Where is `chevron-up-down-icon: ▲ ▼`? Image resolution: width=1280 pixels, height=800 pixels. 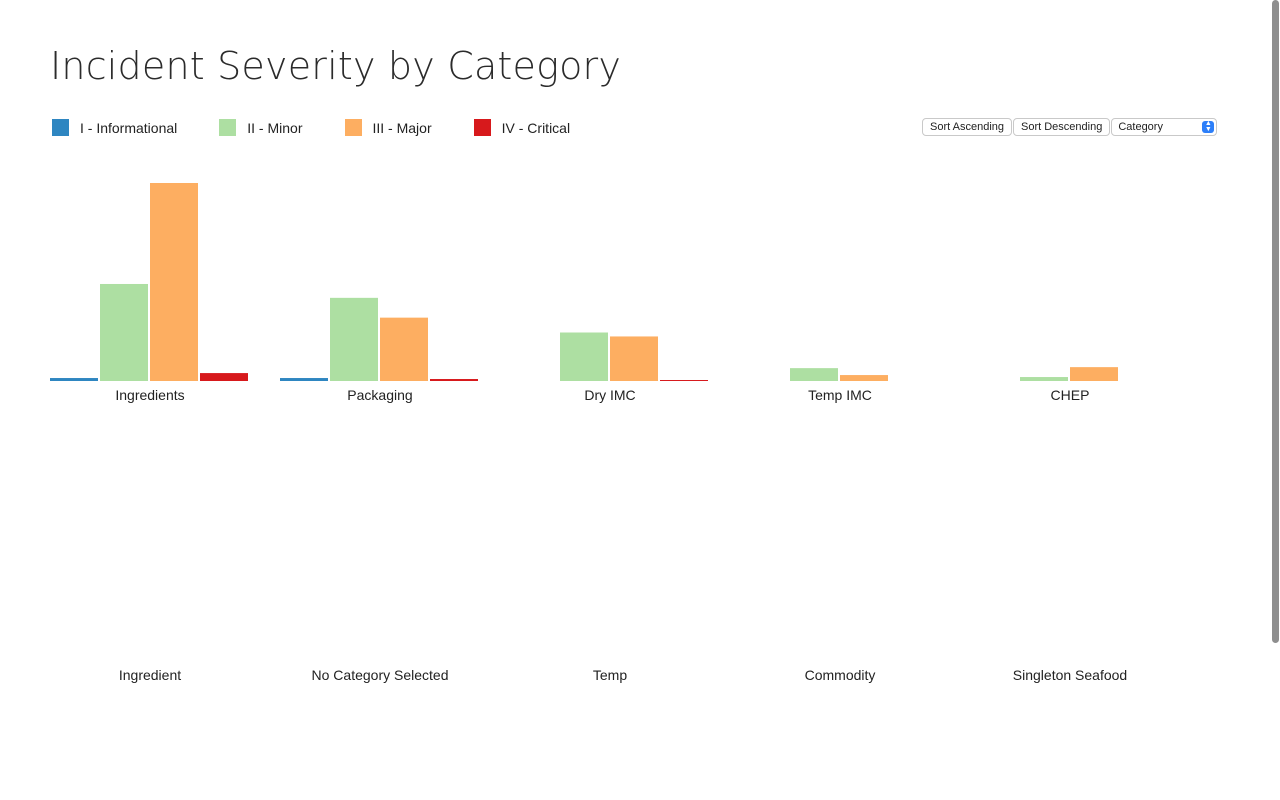
chevron-up-down-icon: ▲ ▼ is located at coordinates (1208, 126).